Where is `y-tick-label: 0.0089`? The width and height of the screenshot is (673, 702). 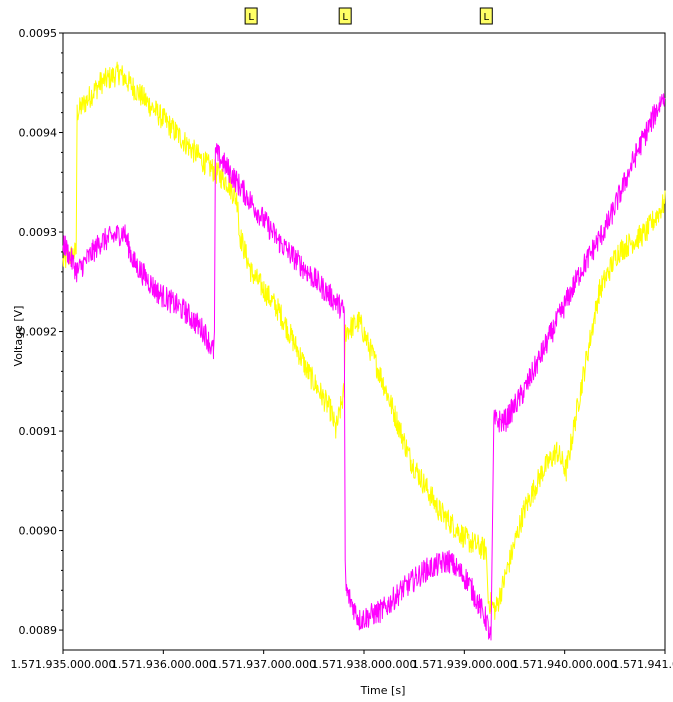 y-tick-label: 0.0089 is located at coordinates (38, 630).